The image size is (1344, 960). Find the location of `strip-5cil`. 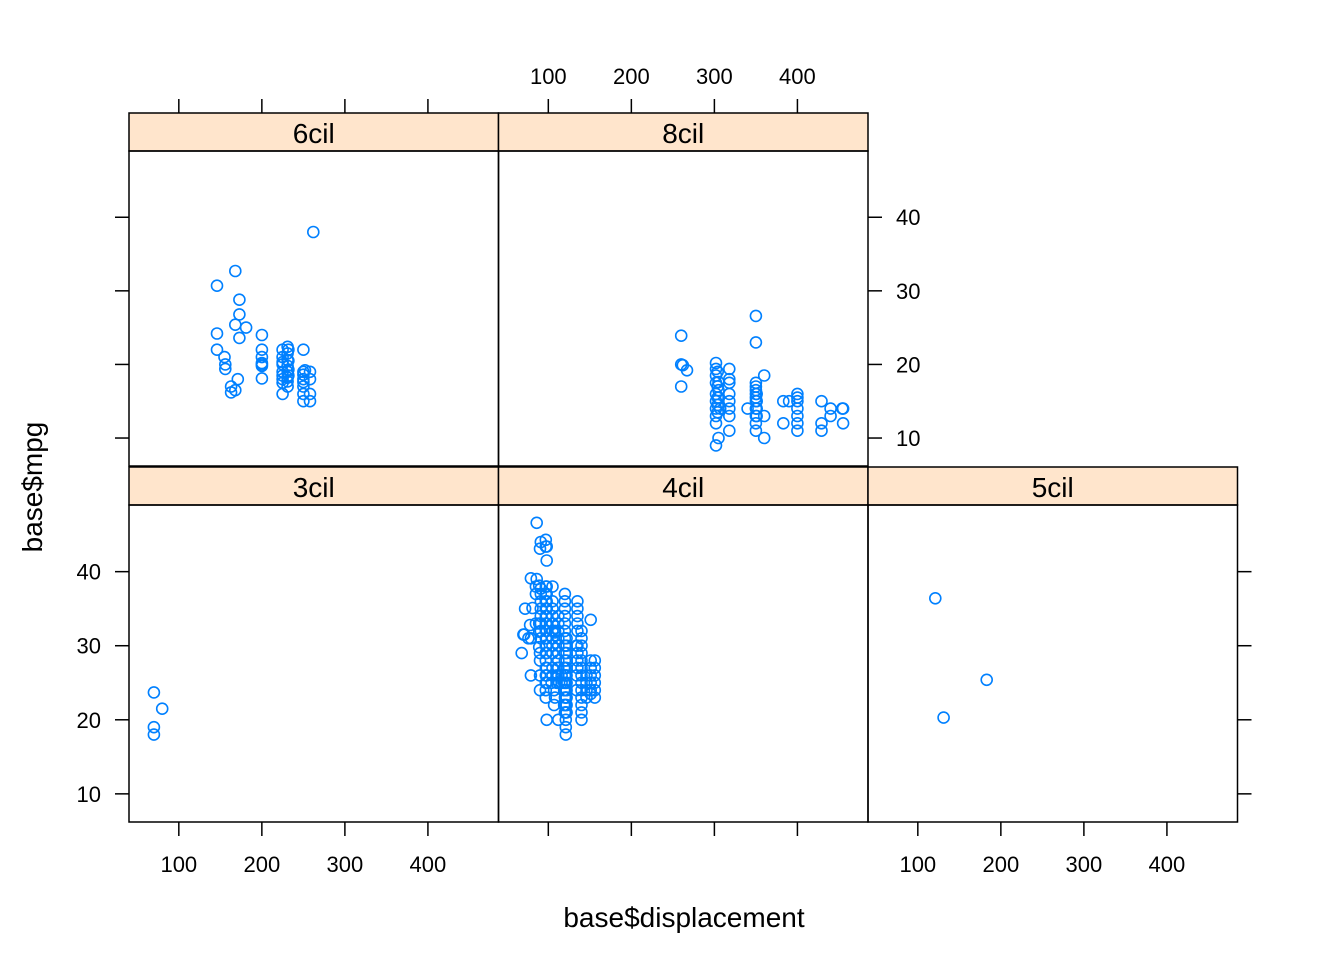

strip-5cil is located at coordinates (1053, 486).